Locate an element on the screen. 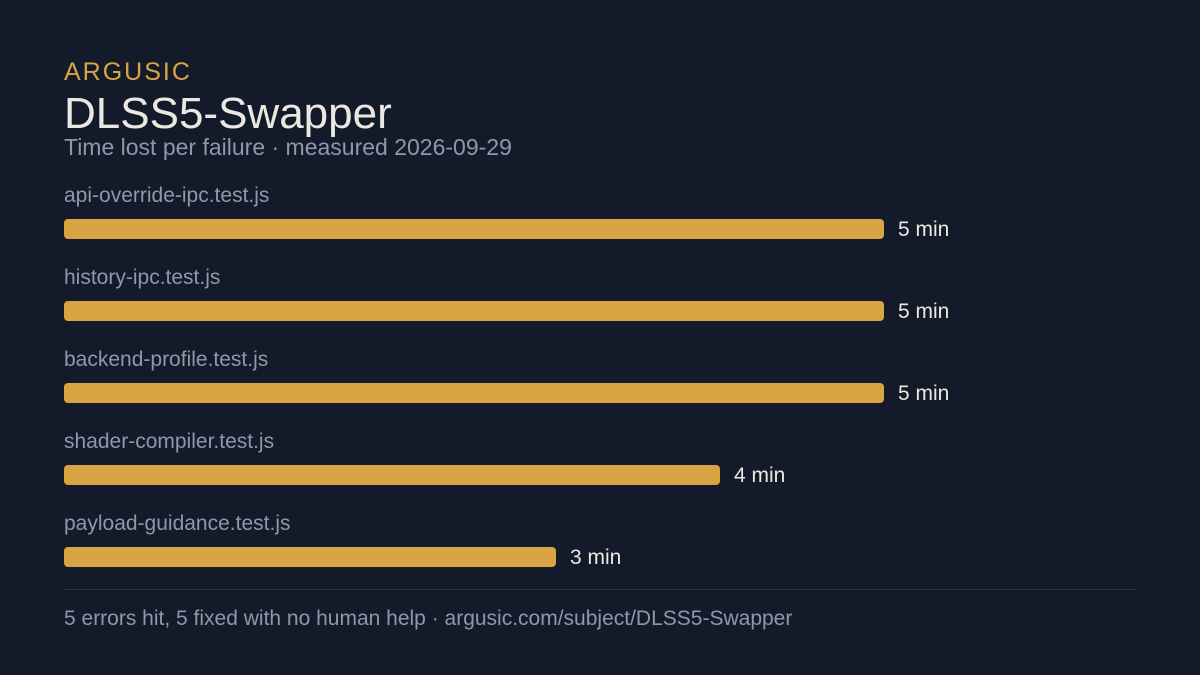 The height and width of the screenshot is (675, 1200). category-label: payload-guidance.test.js is located at coordinates (177, 523).